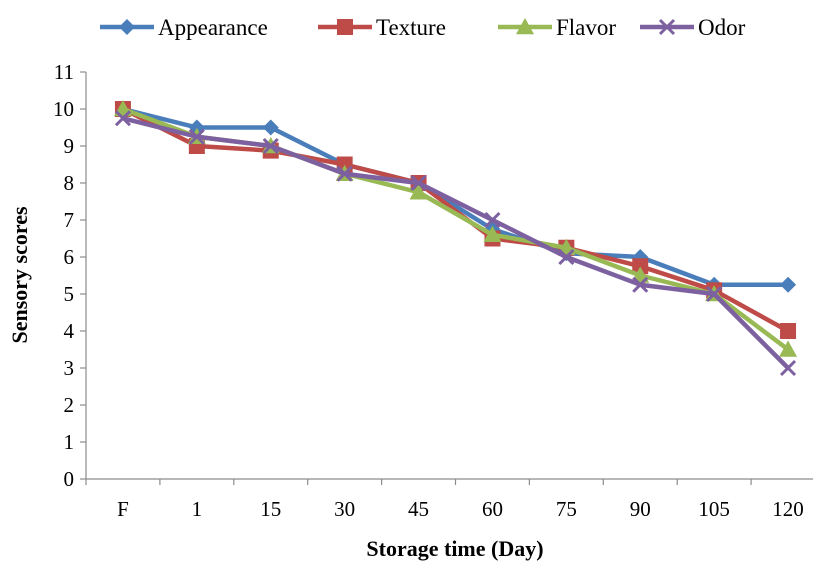 The height and width of the screenshot is (561, 813). I want to click on x-axis: F 1 15 30 45 60 75 90 105 120, so click(449, 500).